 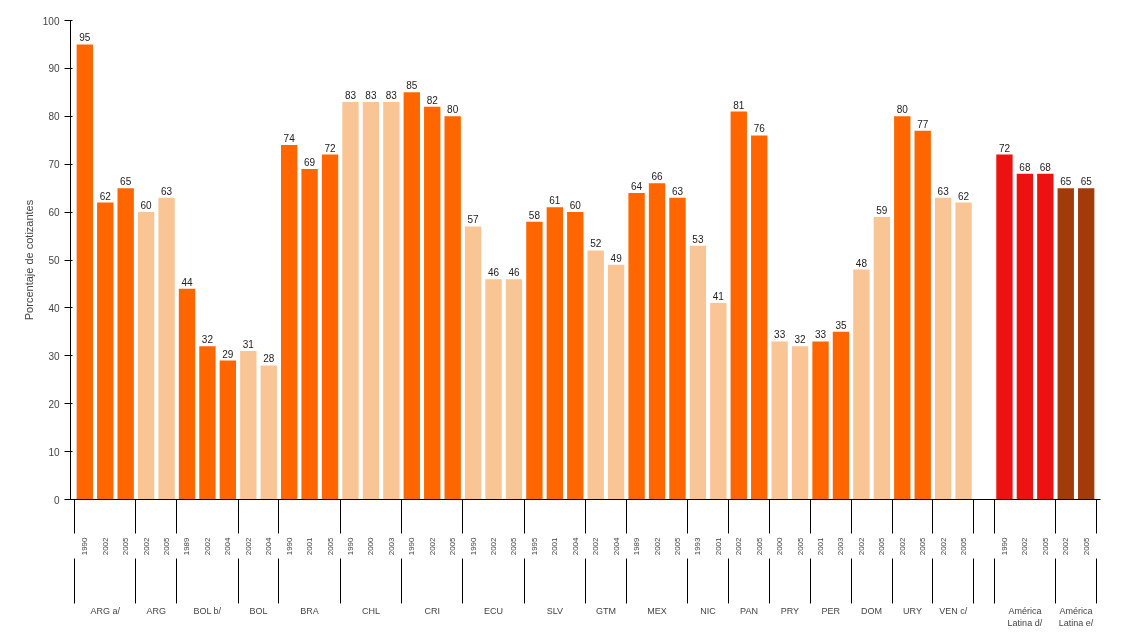 I want to click on text: ARG a/, so click(x=105, y=610).